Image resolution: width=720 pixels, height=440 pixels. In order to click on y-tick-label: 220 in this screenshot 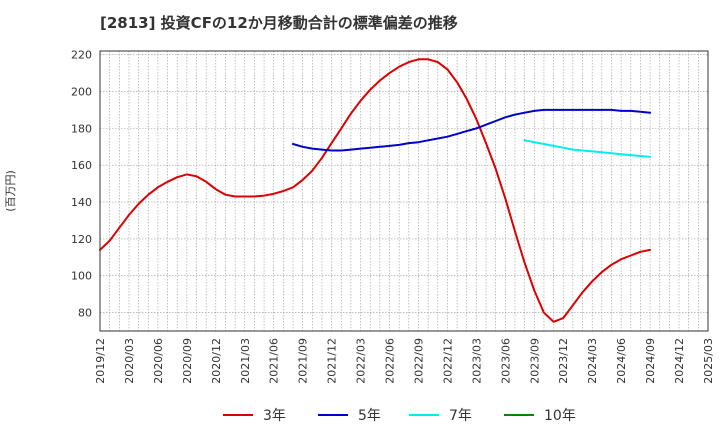, I will do `click(81, 55)`.